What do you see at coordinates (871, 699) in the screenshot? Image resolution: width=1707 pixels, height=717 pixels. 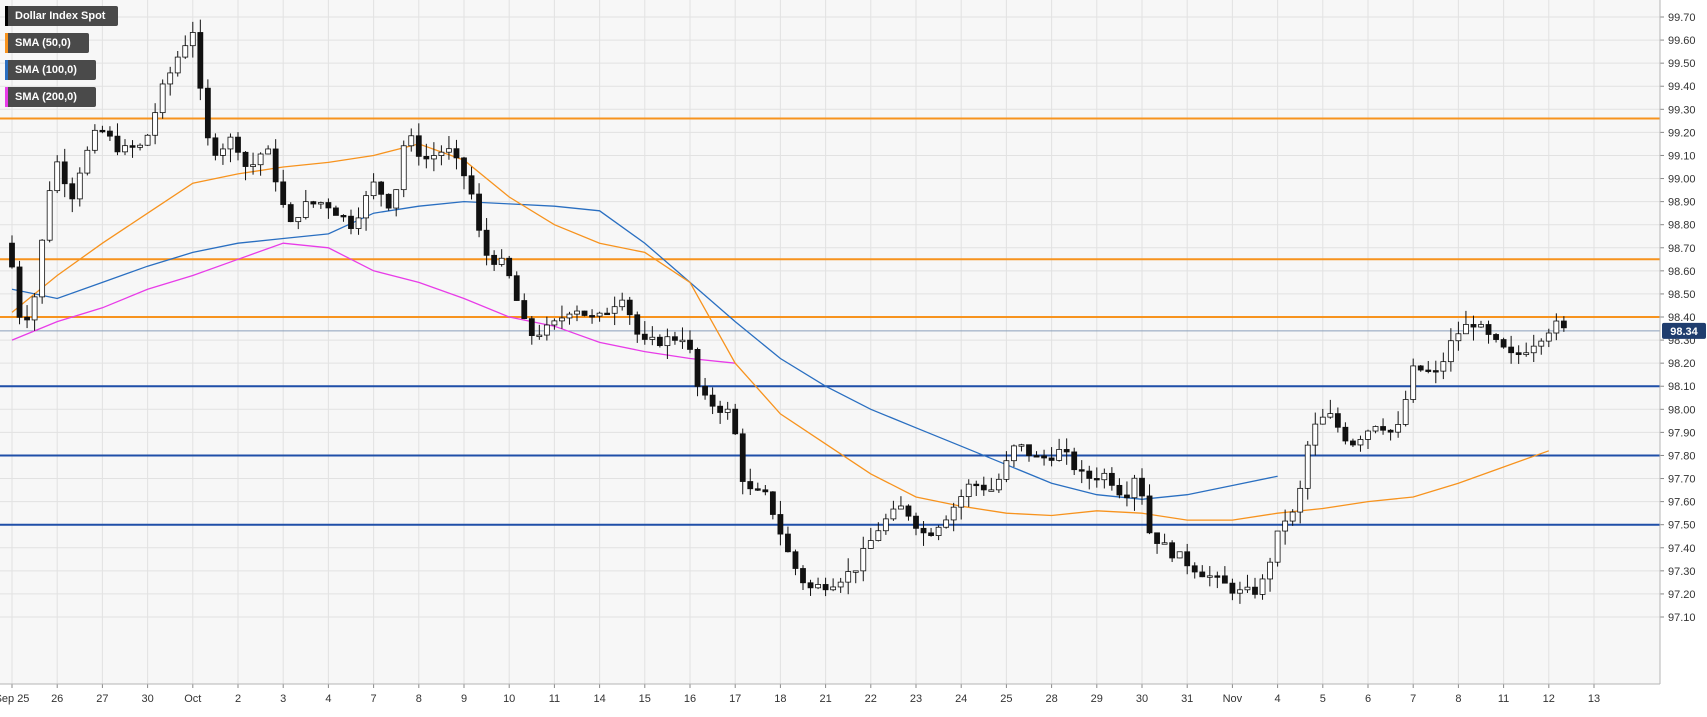 I see `x-tick-label: 22` at bounding box center [871, 699].